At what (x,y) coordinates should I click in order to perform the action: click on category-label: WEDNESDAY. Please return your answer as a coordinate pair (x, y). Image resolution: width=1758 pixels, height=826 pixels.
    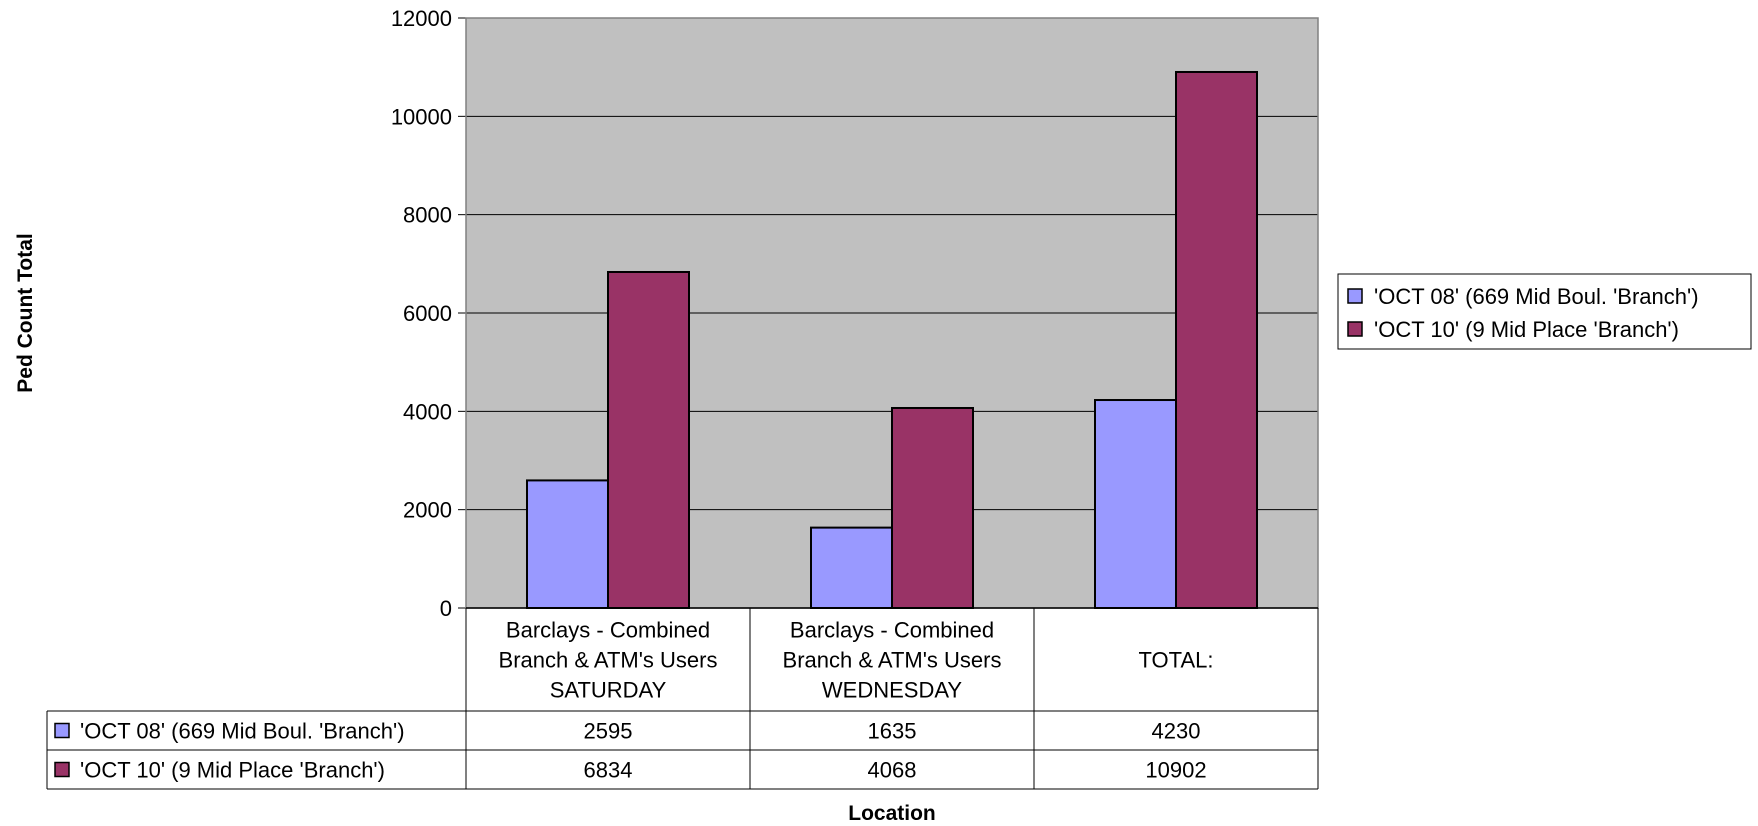
    Looking at the image, I should click on (892, 690).